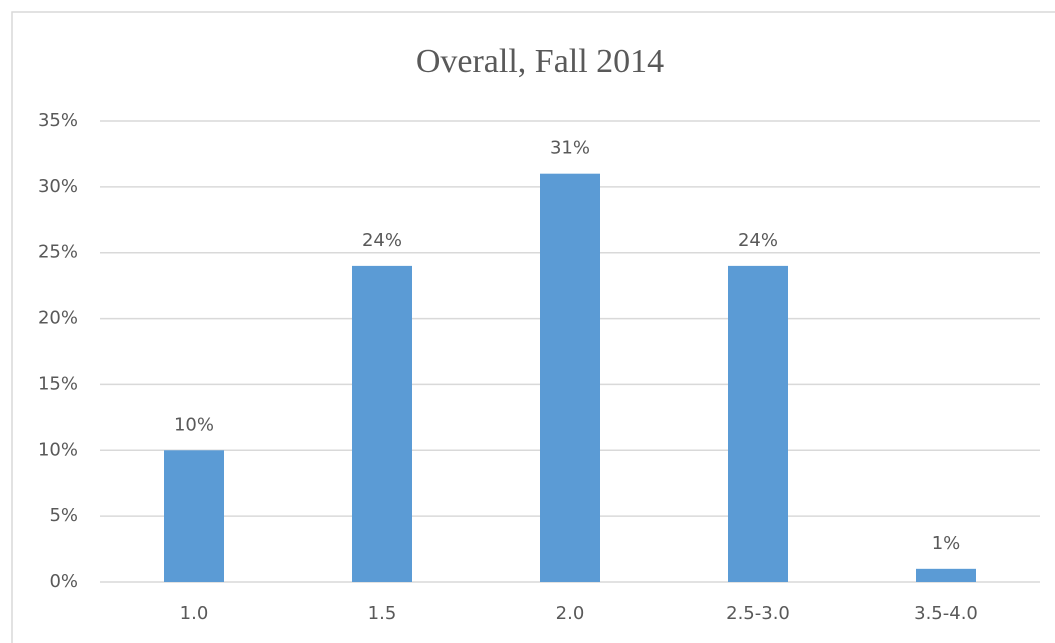  Describe the element at coordinates (946, 543) in the screenshot. I see `data-label: 1%` at that location.